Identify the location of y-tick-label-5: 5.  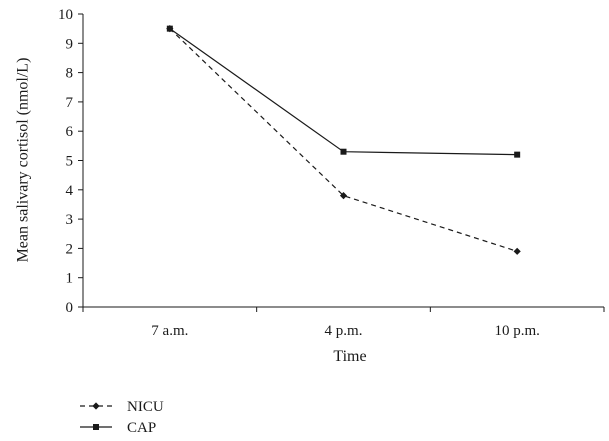
(70, 162).